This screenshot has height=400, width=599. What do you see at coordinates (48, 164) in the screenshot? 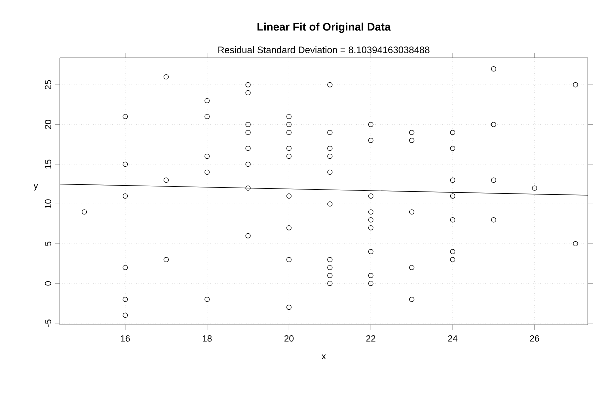
I see `y-tick-label: 15` at bounding box center [48, 164].